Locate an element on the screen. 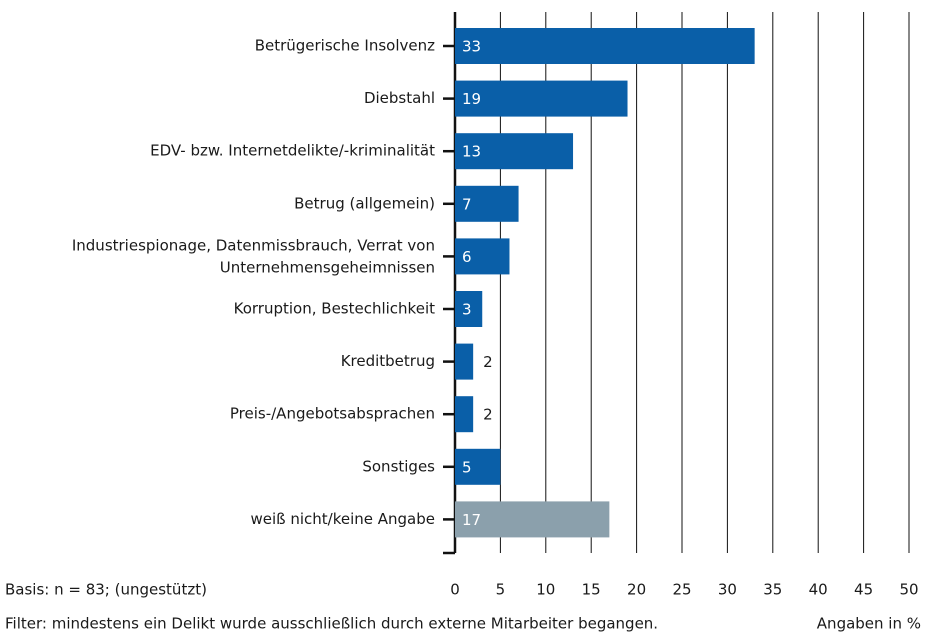 This screenshot has width=925, height=637. y-tick-label: Diebstahl is located at coordinates (399, 98).